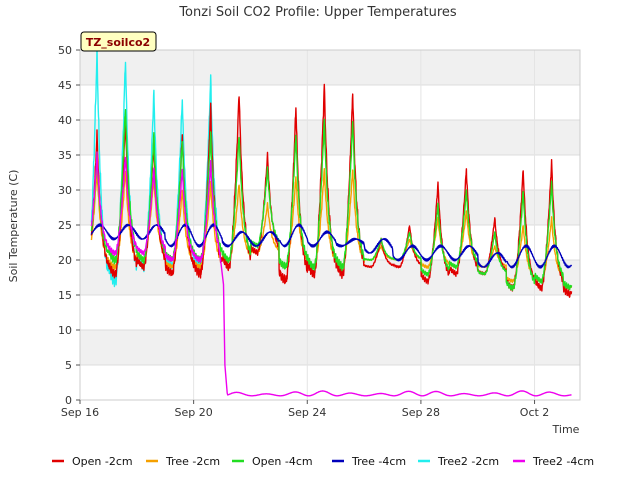  Describe the element at coordinates (194, 412) in the screenshot. I see `x-tick-label: Sep 20` at that location.